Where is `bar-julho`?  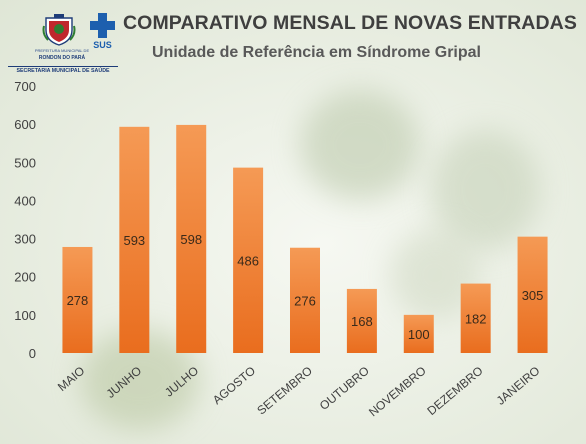
bar-julho is located at coordinates (191, 238).